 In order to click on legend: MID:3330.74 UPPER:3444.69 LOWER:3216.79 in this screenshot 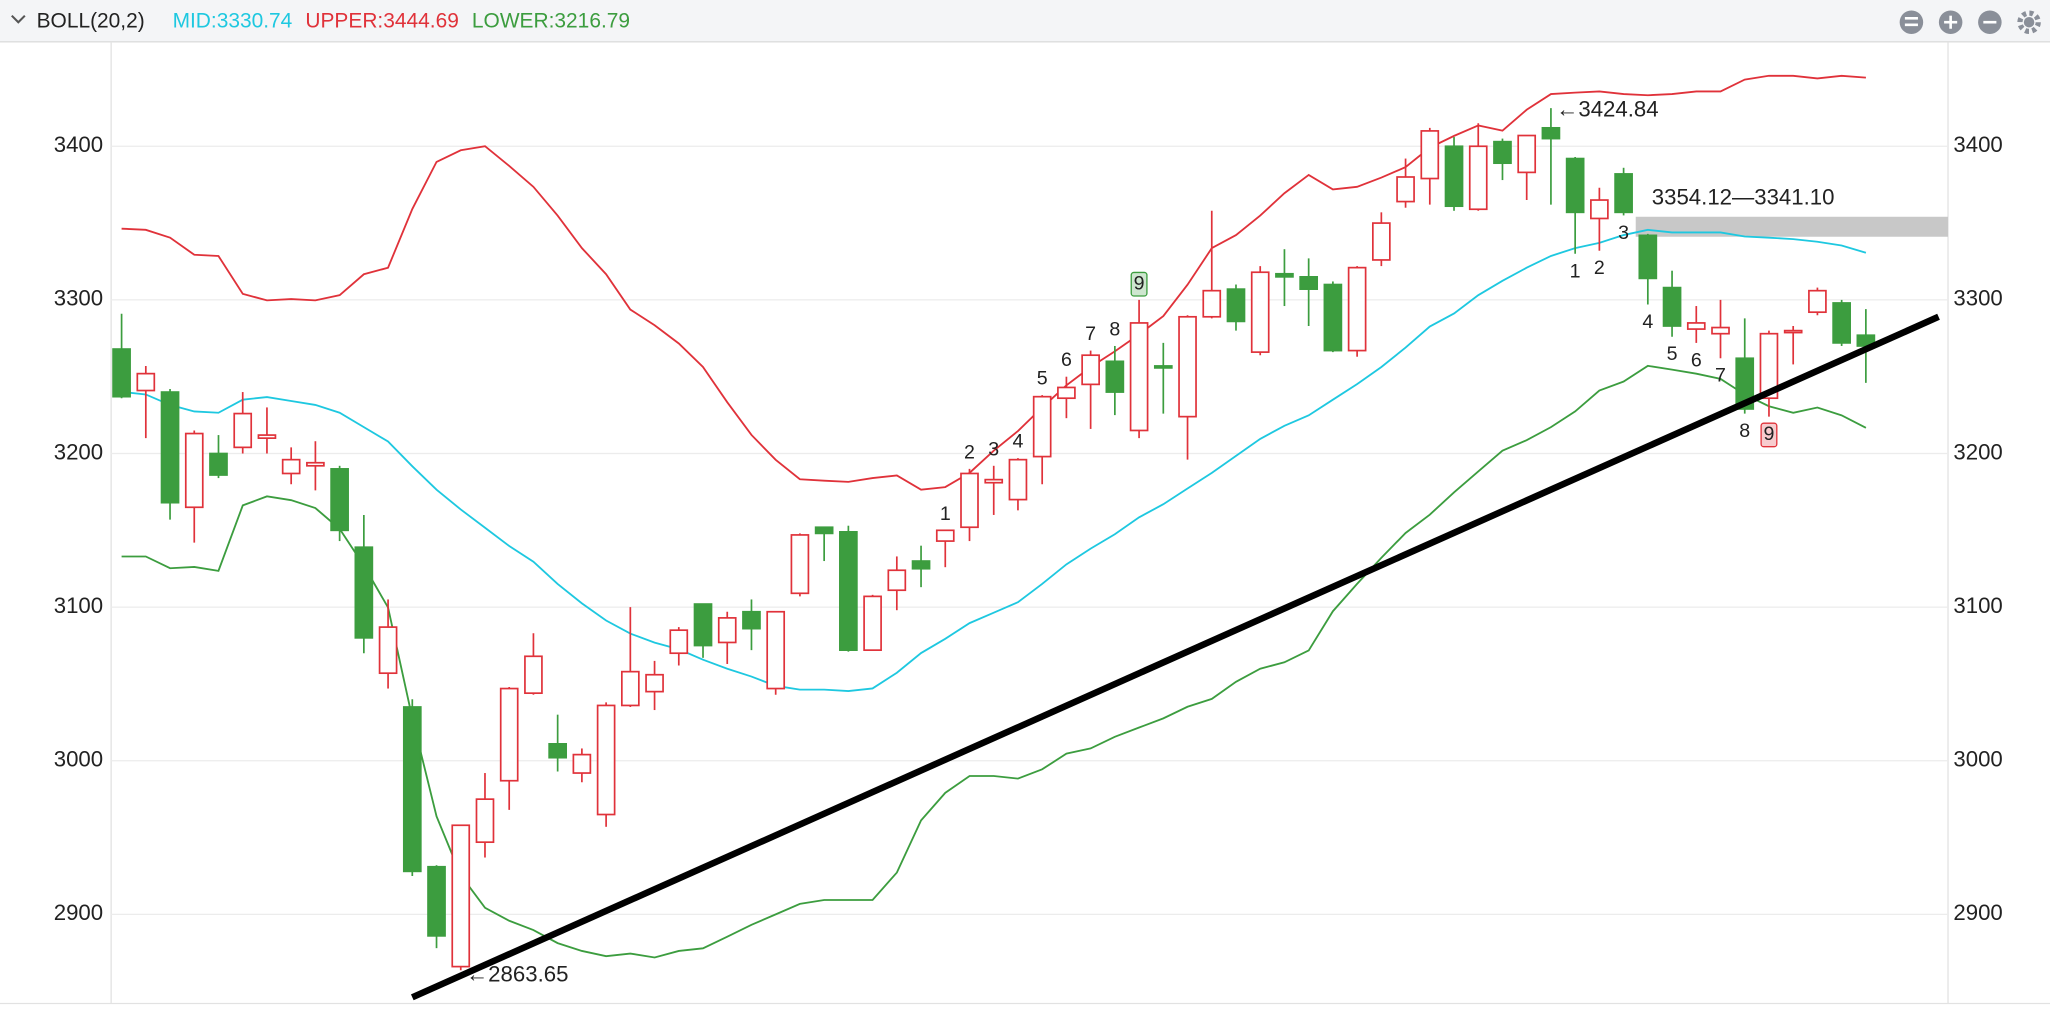, I will do `click(401, 21)`.